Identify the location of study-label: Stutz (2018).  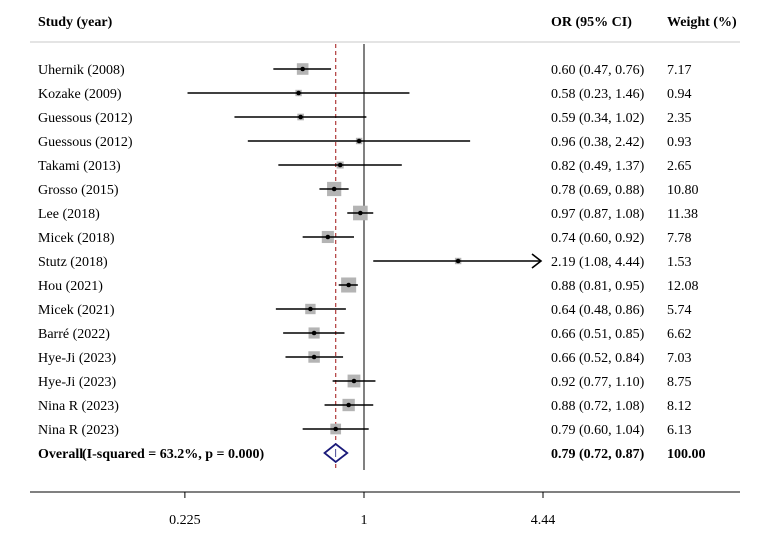
(73, 262).